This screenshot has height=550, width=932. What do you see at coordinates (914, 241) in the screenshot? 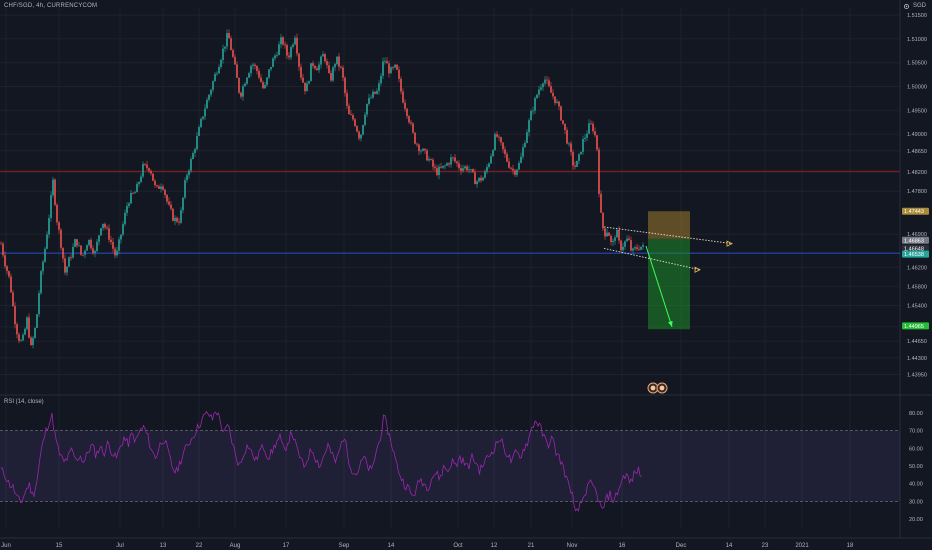
I see `price-label-text: 1.46863` at bounding box center [914, 241].